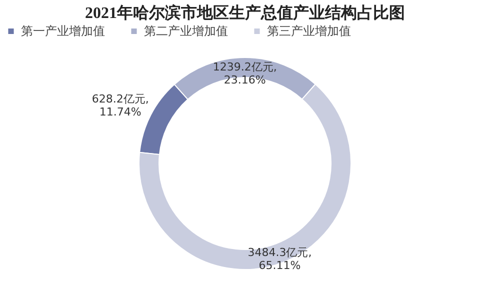  I want to click on legend-label: 第一产业增加值, so click(63, 31).